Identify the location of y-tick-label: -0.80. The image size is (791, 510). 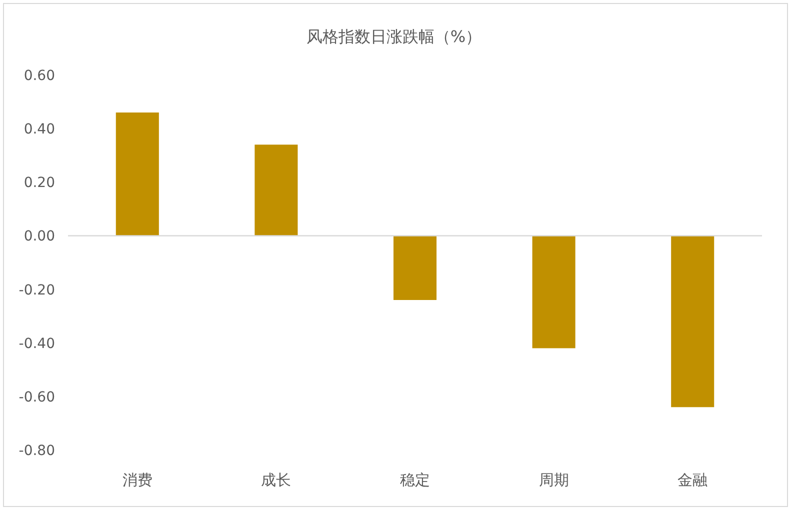
(36, 451).